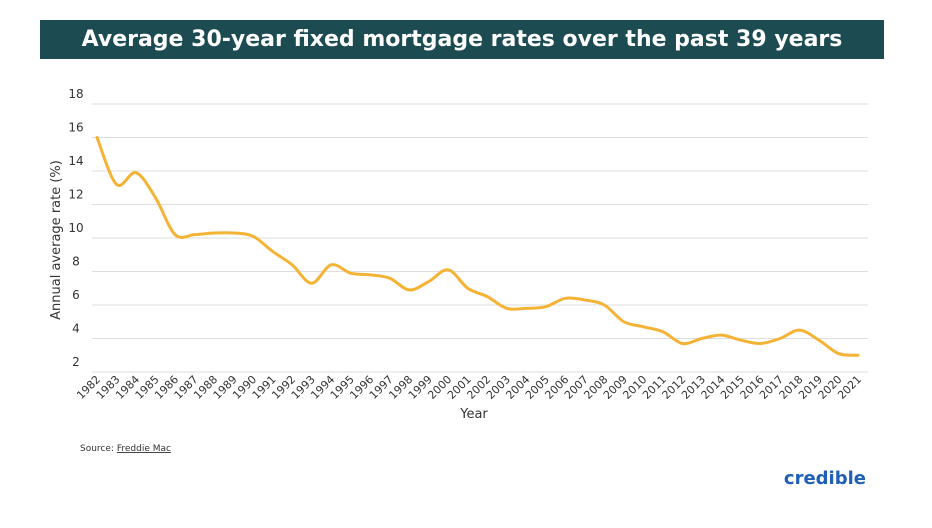  Describe the element at coordinates (825, 478) in the screenshot. I see `brand-logo: credible` at that location.